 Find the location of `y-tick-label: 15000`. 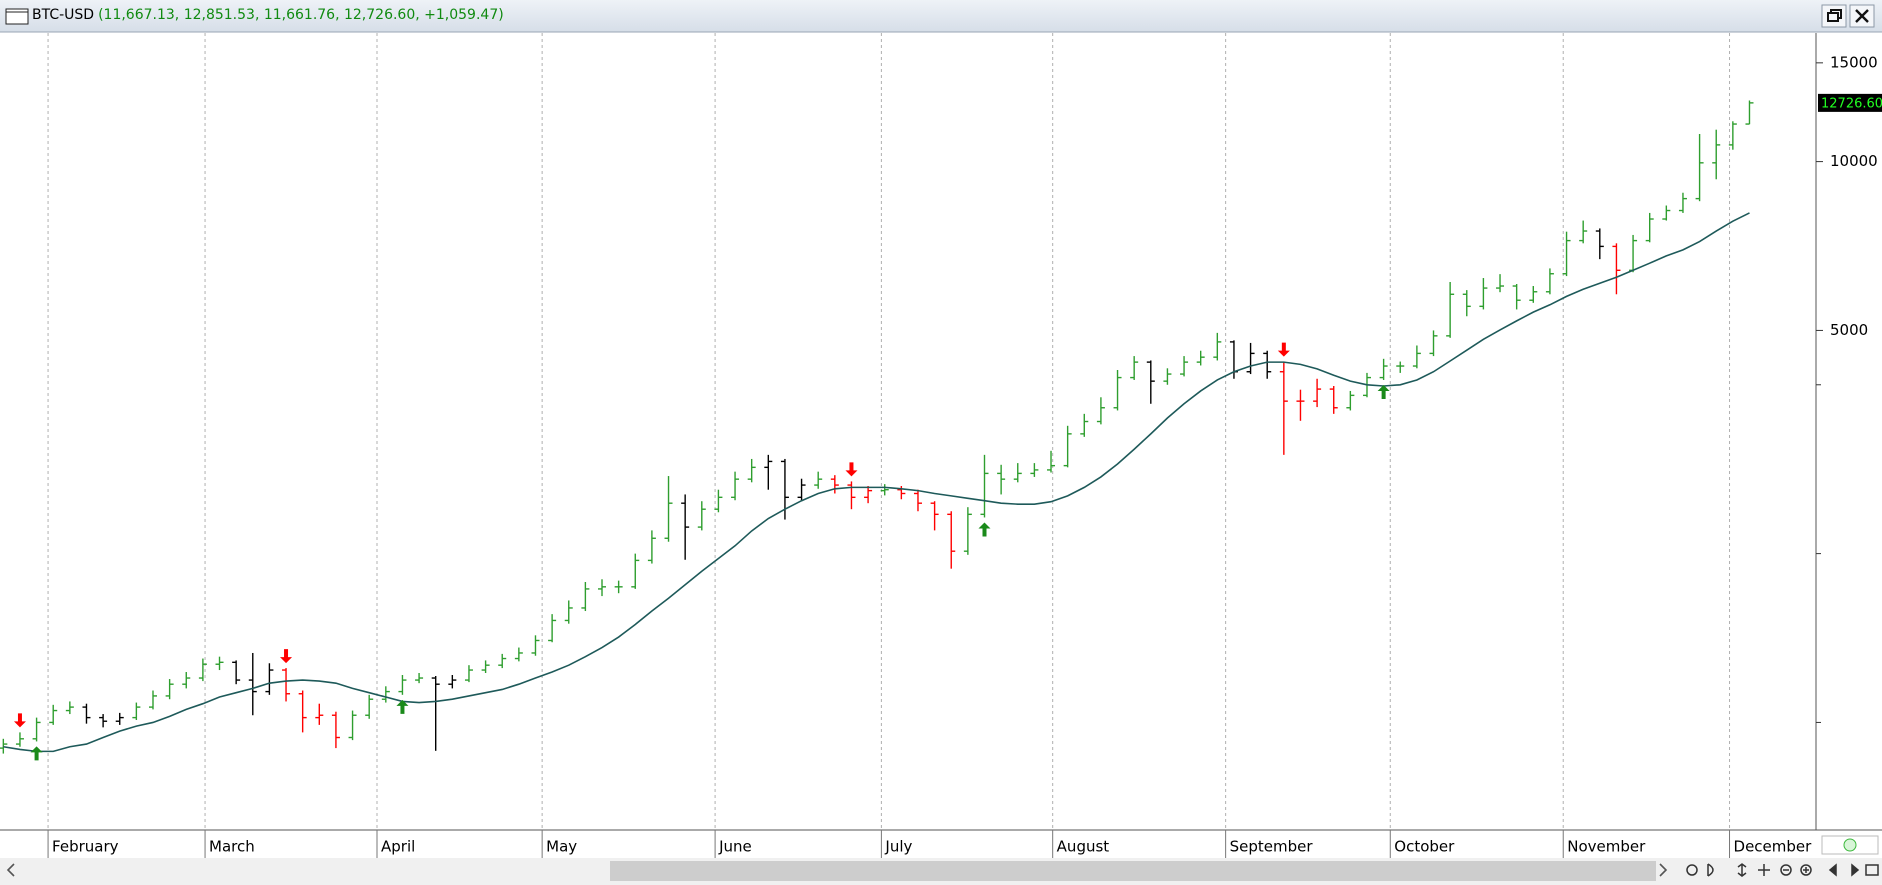

y-tick-label: 15000 is located at coordinates (1854, 62).